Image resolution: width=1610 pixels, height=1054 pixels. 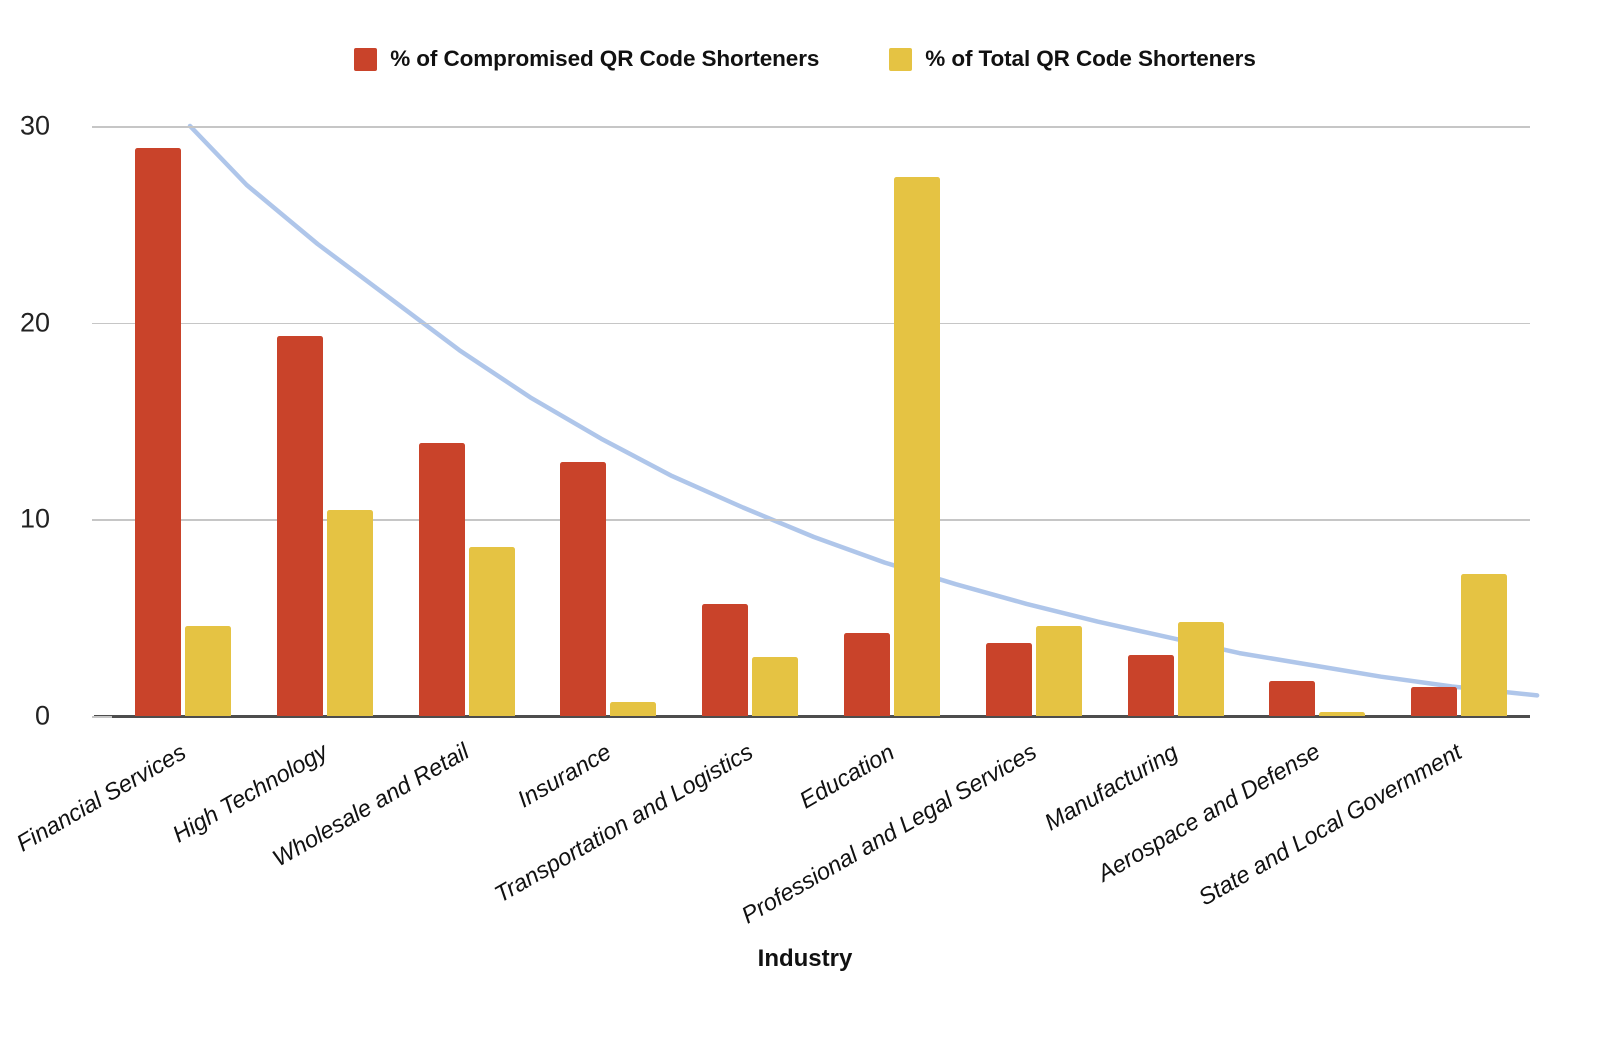 I want to click on x-axis-label: Aerospace and Defense, so click(x=1209, y=812).